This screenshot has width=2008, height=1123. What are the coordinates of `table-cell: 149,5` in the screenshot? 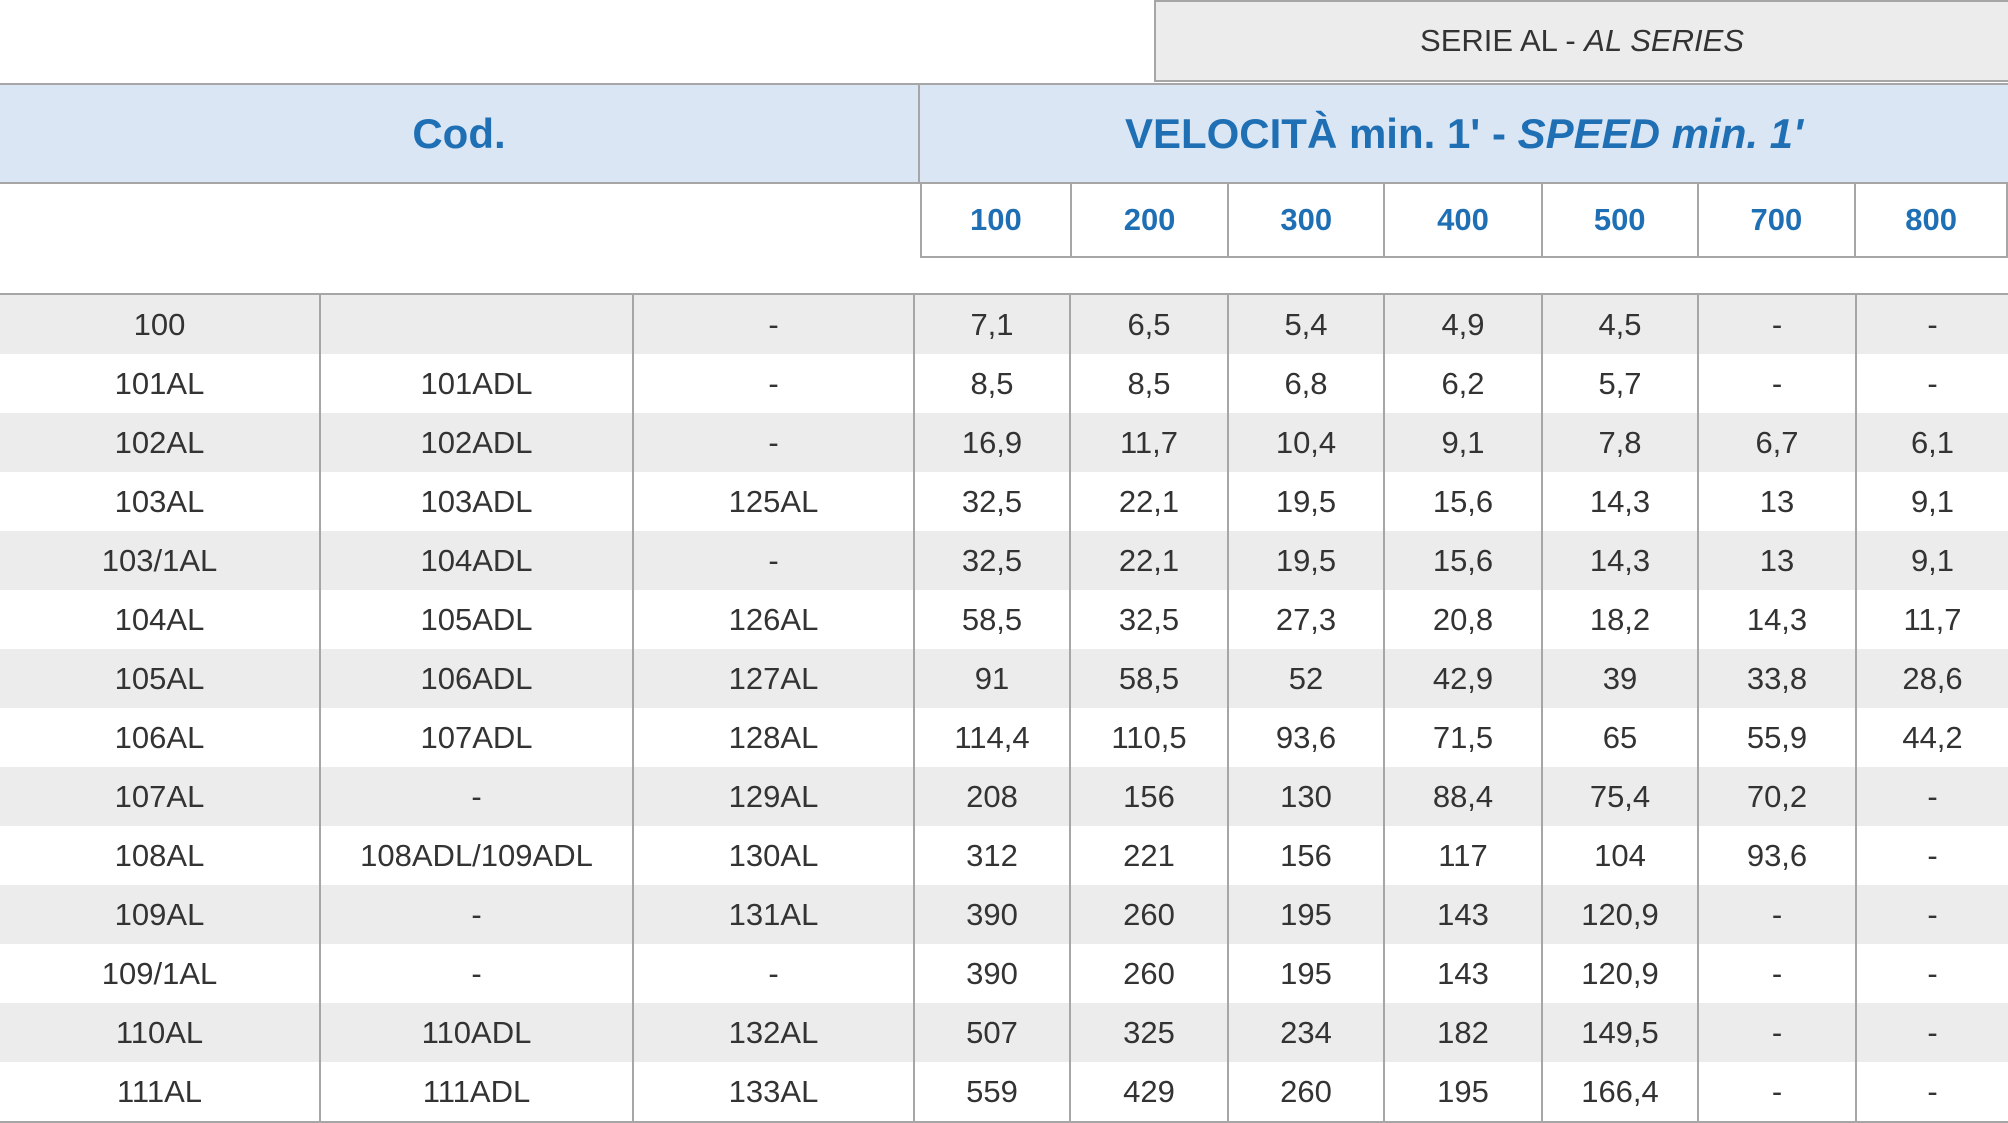 It's located at (1621, 1032).